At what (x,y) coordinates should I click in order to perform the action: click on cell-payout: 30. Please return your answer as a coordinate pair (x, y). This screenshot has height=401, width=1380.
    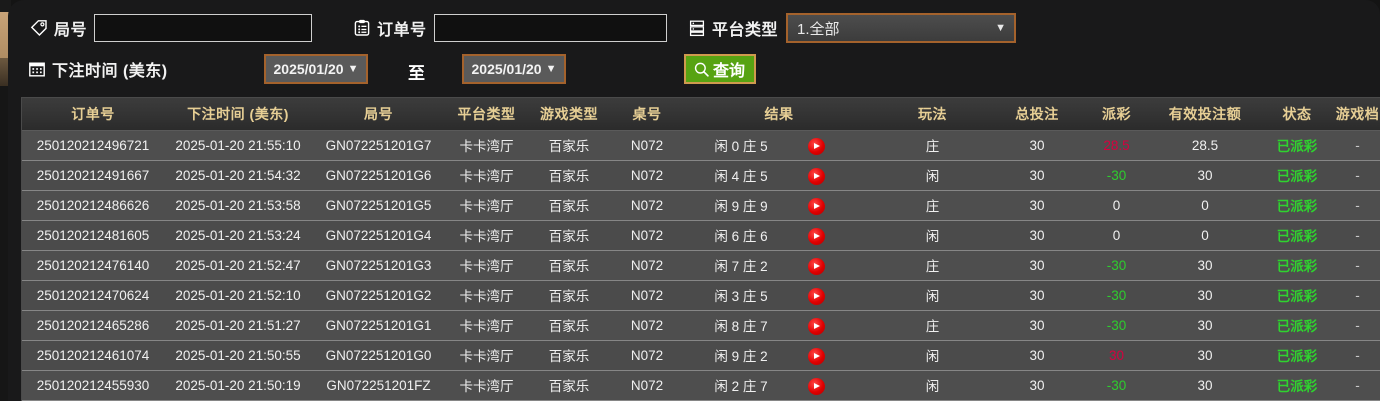
    Looking at the image, I should click on (1116, 355).